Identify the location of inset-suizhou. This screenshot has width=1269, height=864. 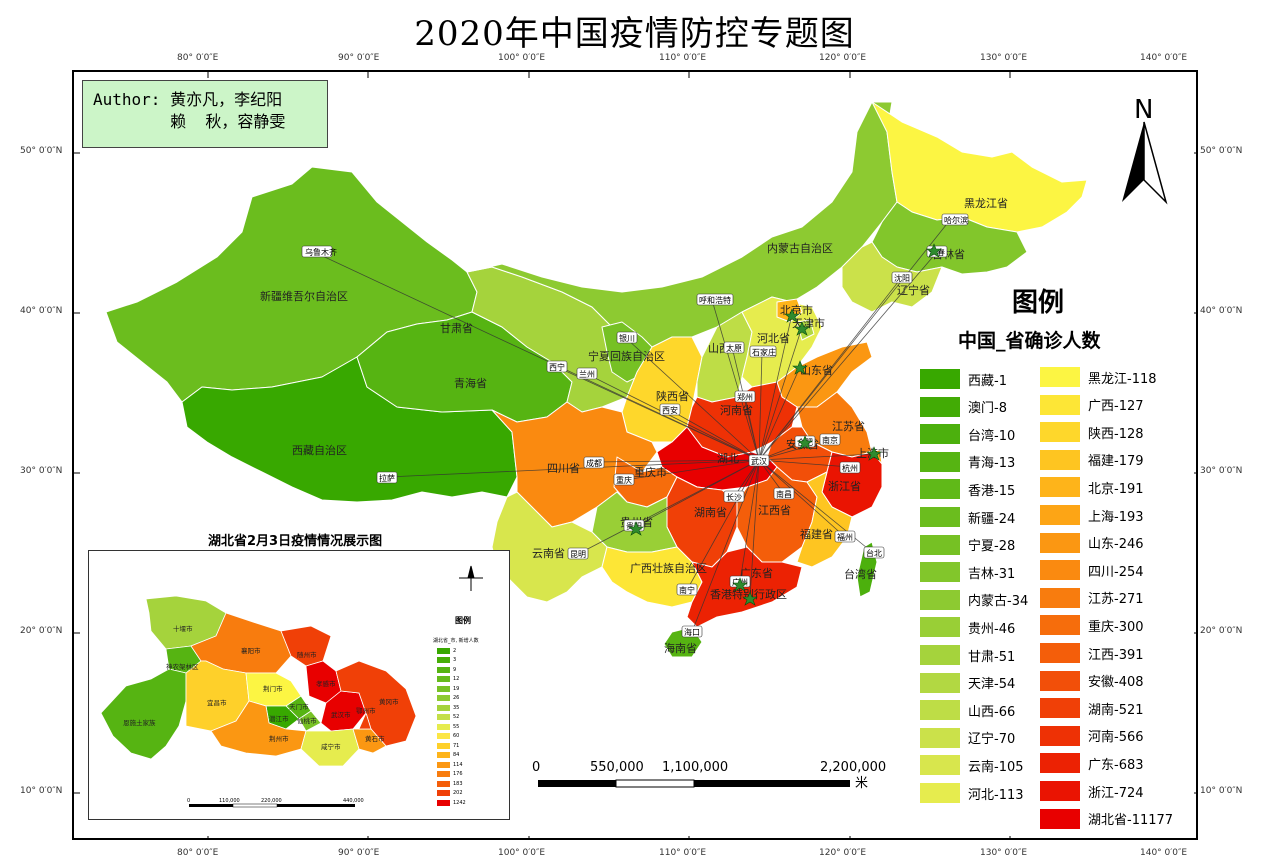
(306, 646).